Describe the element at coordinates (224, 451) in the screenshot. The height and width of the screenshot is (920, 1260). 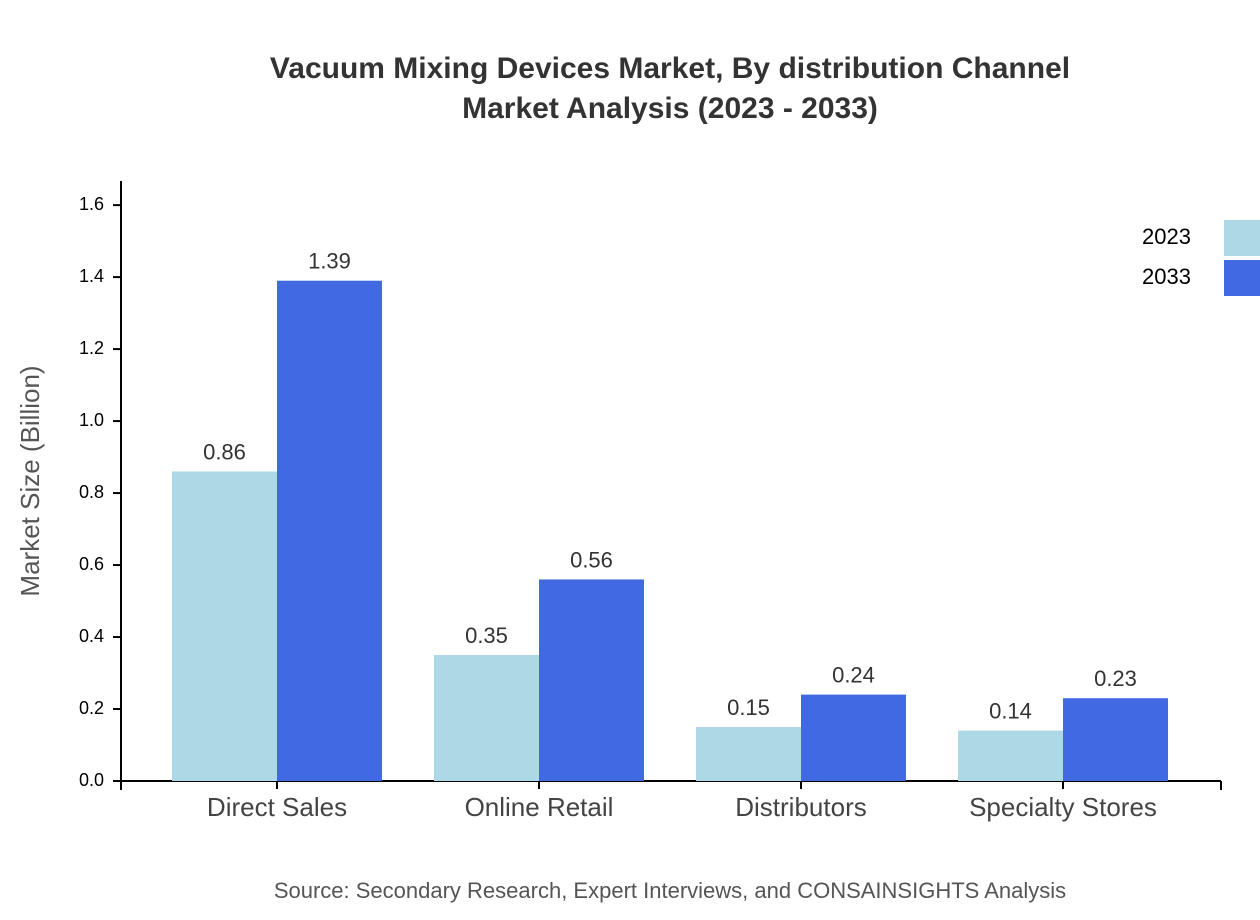
I see `value-label: 0.86` at that location.